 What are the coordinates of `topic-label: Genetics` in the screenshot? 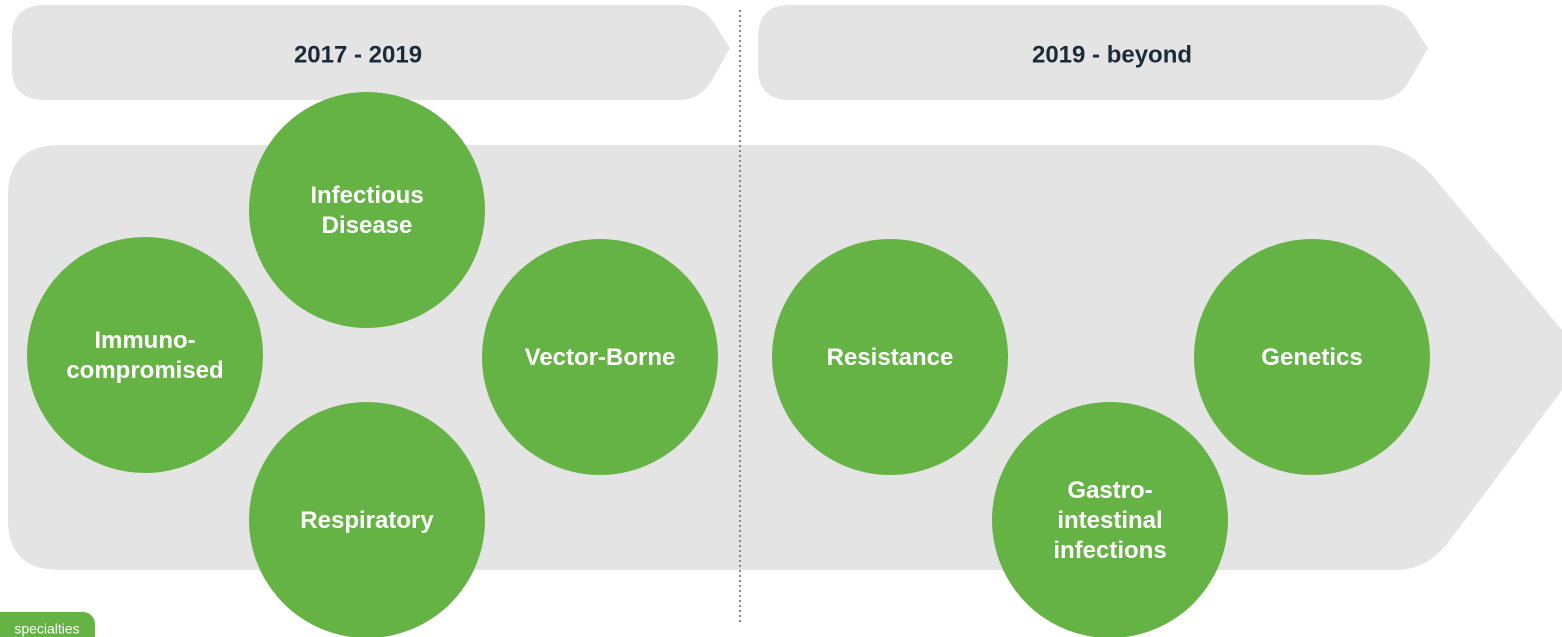 It's located at (1311, 357).